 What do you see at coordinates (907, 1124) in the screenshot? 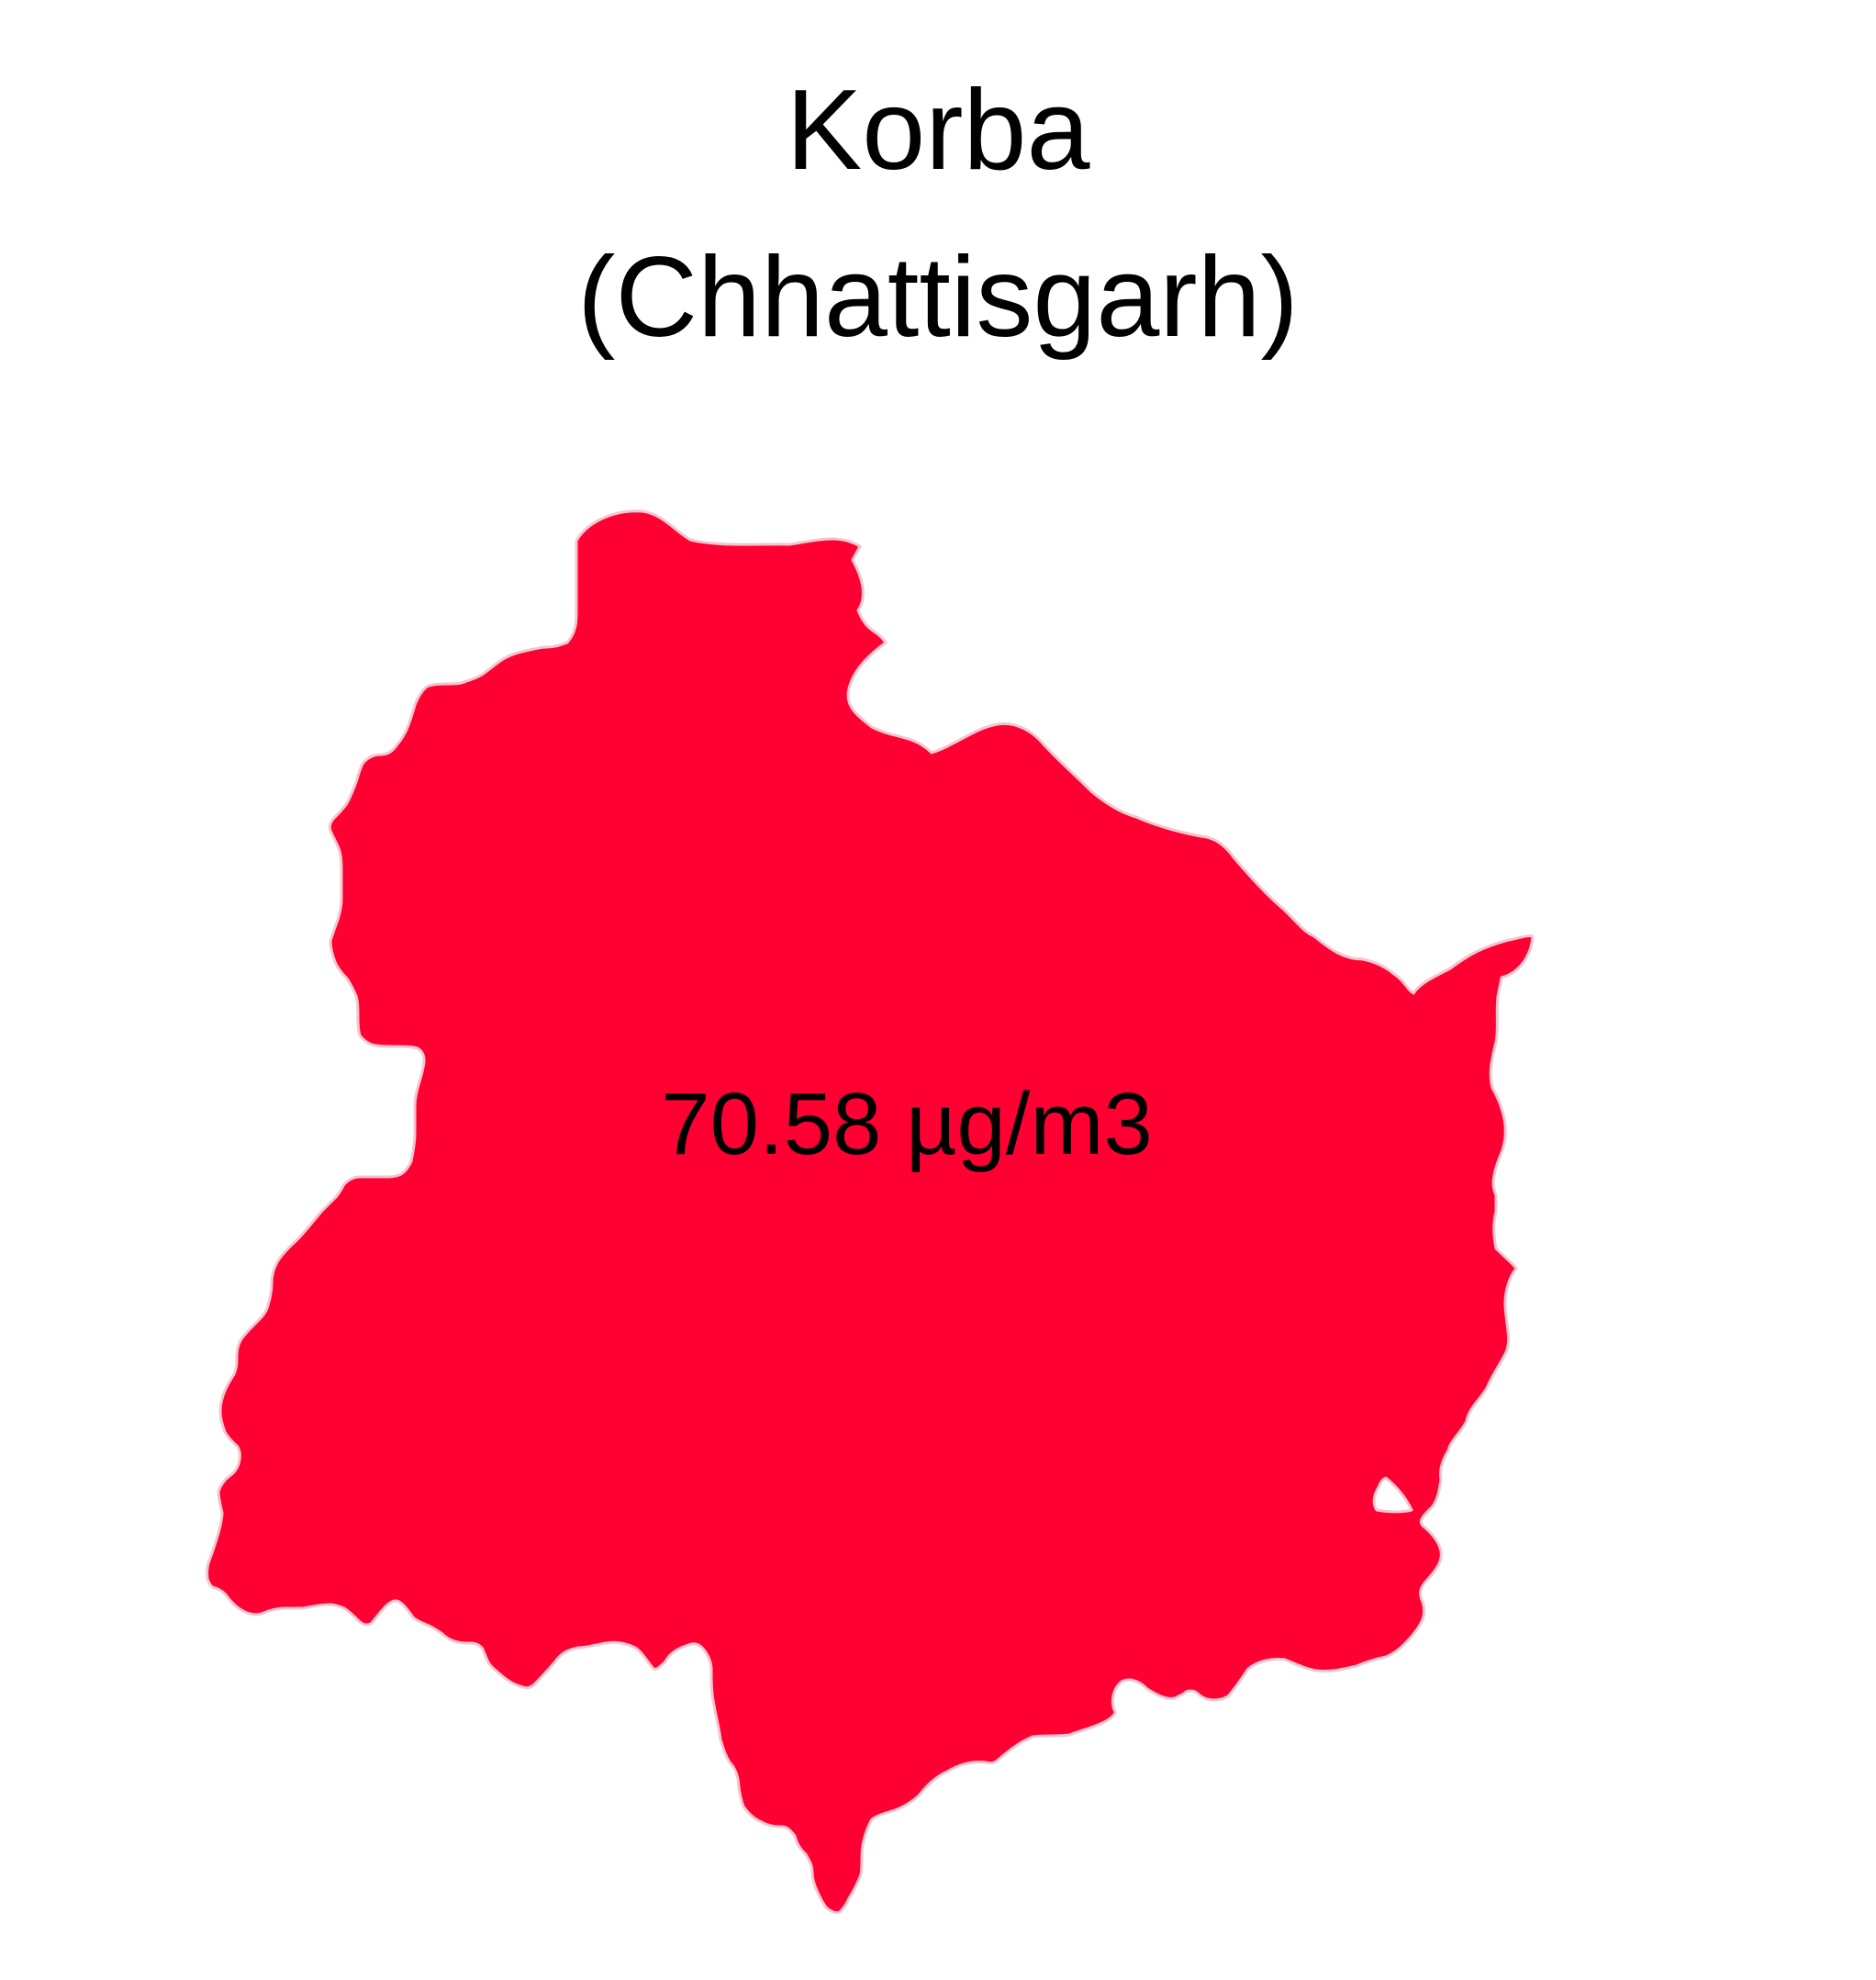
I see `district-value-label: 70.58 µg/m3` at bounding box center [907, 1124].